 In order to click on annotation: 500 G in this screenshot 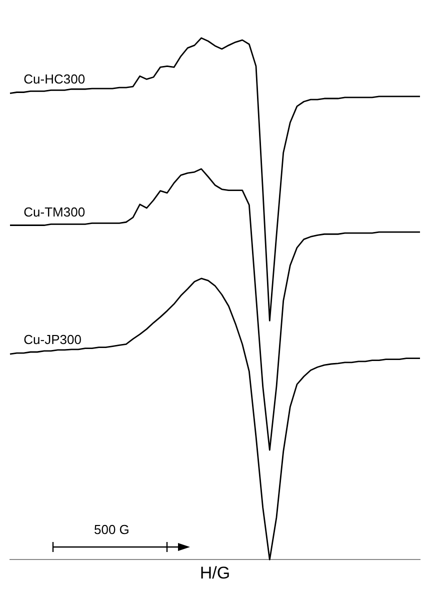, I will do `click(112, 529)`.